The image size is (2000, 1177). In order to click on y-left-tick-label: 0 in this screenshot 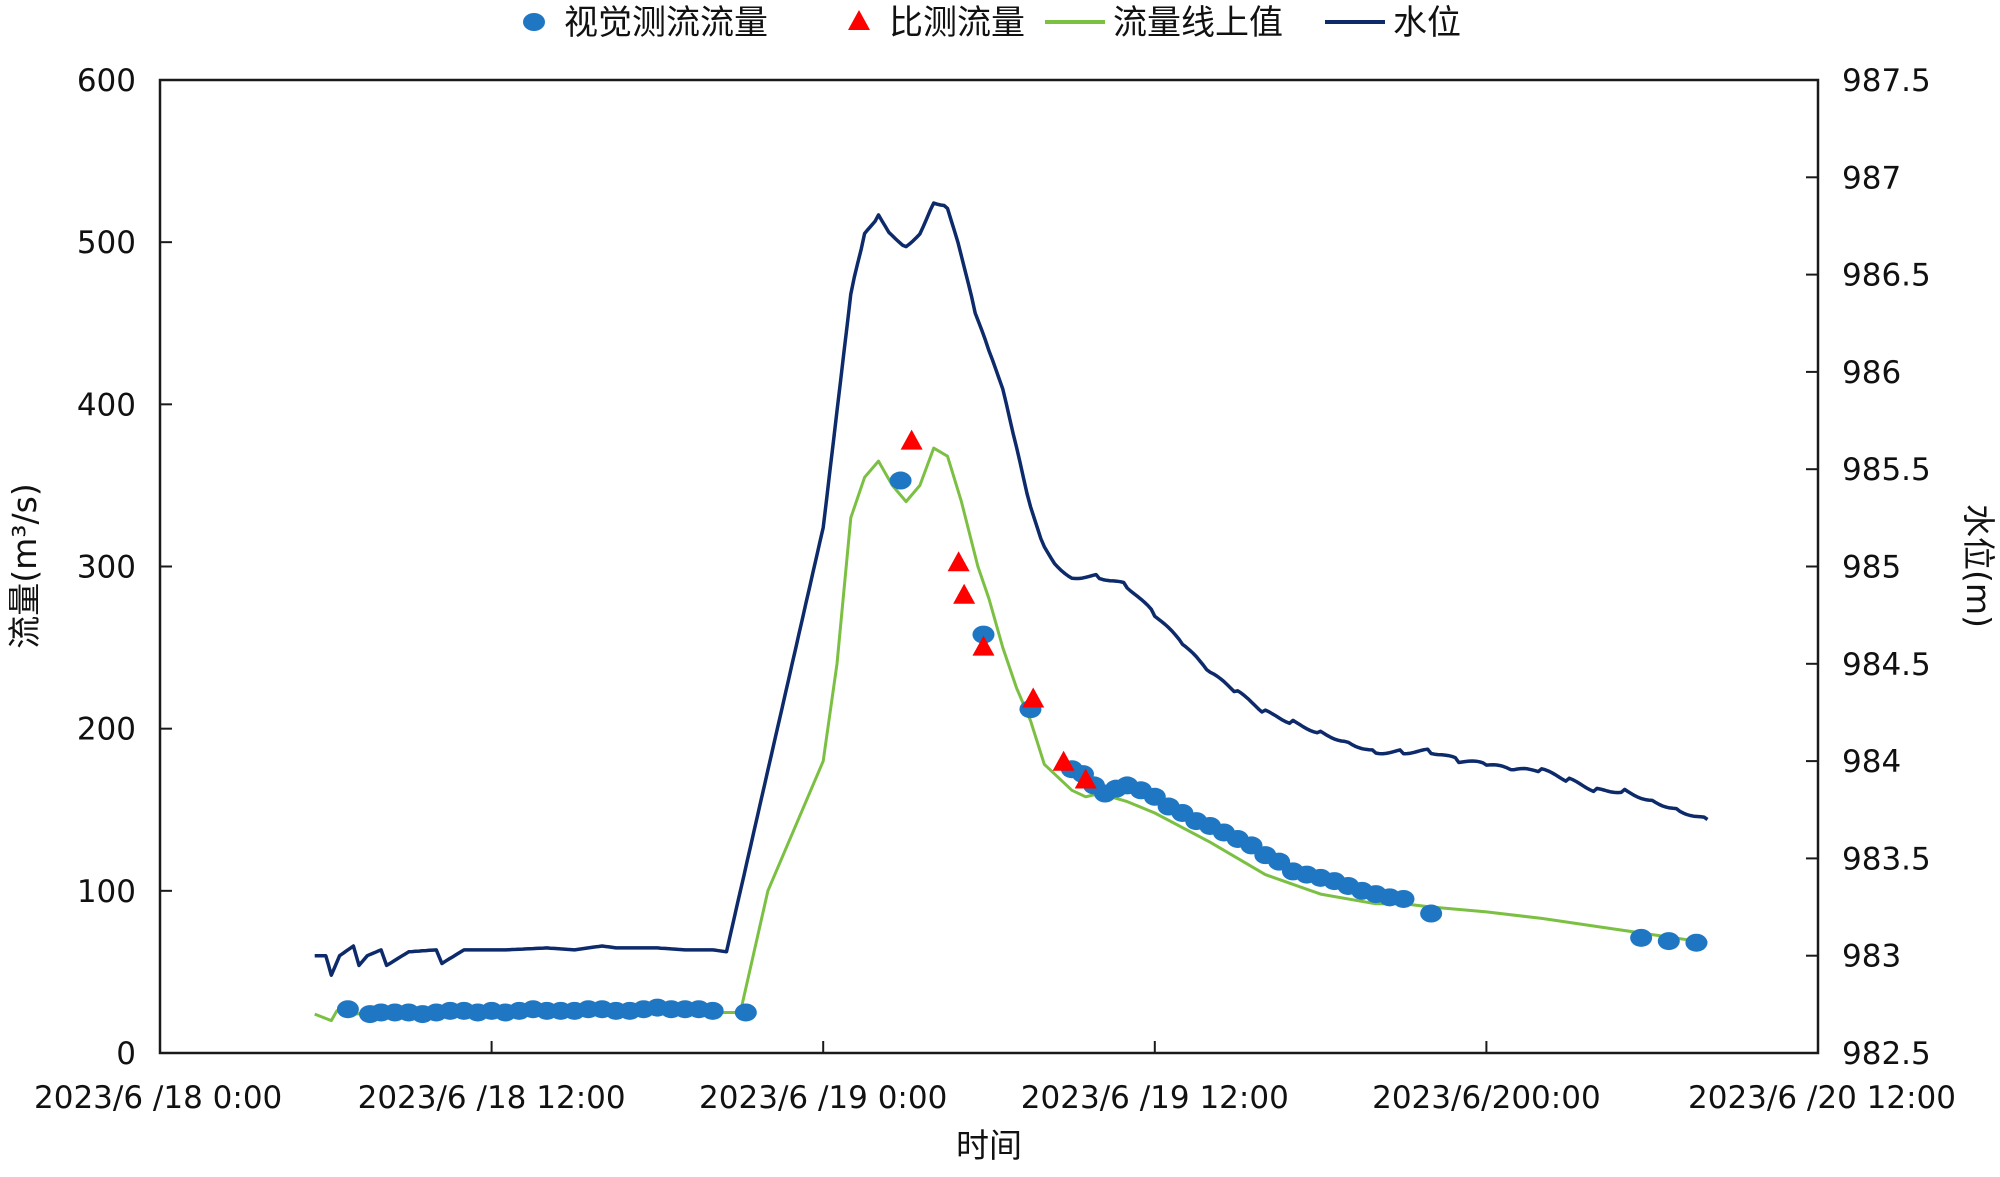, I will do `click(126, 1054)`.